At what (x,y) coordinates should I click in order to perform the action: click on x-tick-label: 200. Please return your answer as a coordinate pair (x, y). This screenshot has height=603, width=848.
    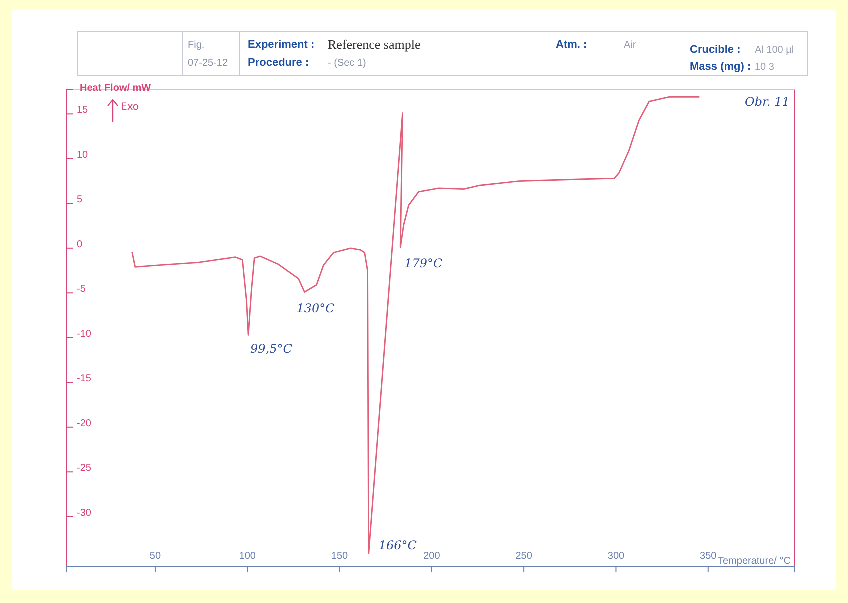
    Looking at the image, I should click on (432, 556).